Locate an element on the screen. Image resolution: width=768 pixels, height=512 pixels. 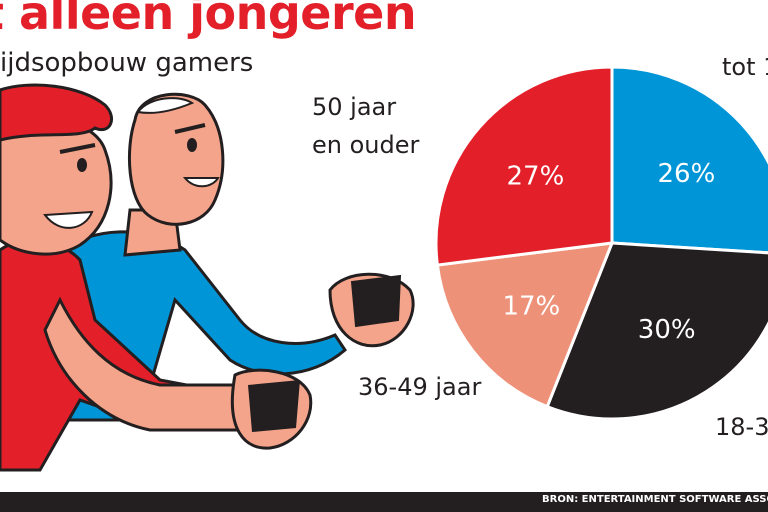
source-text: BRON: ENTERTAINMENT SOFTWARE ASSOC is located at coordinates (655, 499).